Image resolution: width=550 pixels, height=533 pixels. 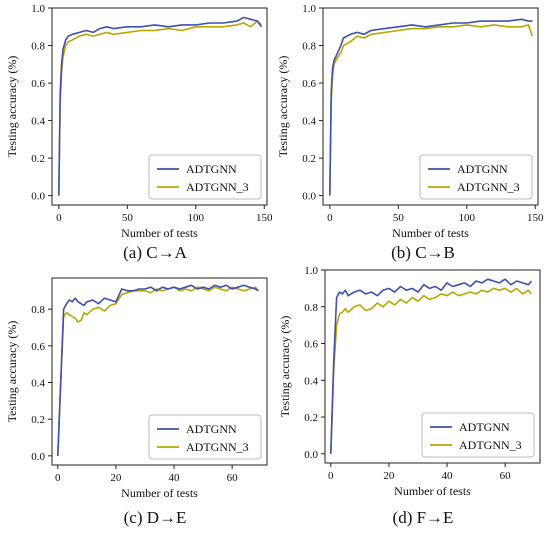 What do you see at coordinates (155, 517) in the screenshot?
I see `panel-caption: (c) D→E` at bounding box center [155, 517].